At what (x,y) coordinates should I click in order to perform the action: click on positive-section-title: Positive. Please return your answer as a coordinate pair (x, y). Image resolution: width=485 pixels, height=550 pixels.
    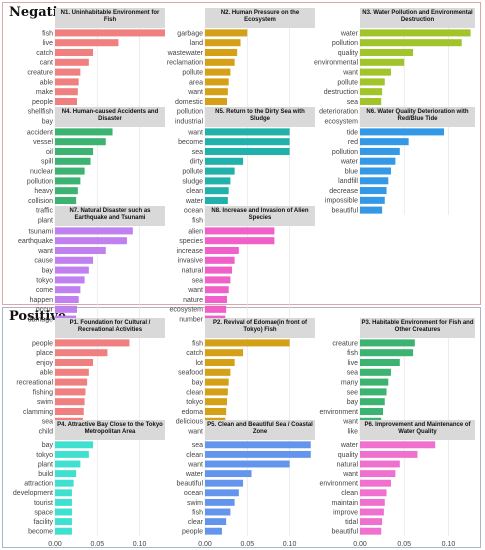
    Looking at the image, I should click on (38, 316).